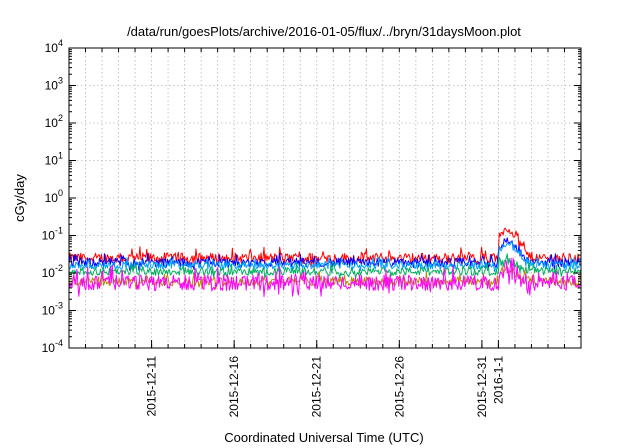 This screenshot has width=640, height=448. What do you see at coordinates (52, 271) in the screenshot?
I see `y-tick-label: 10⁻²` at bounding box center [52, 271].